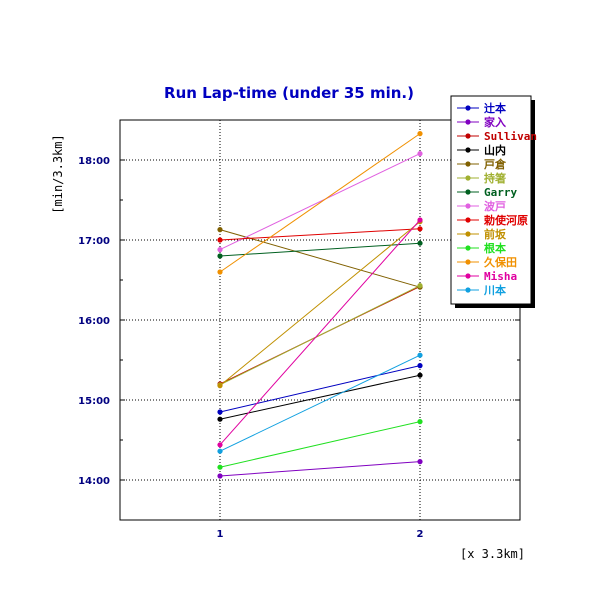 The image size is (600, 600). What do you see at coordinates (94, 241) in the screenshot?
I see `y-tick-label: 17:00` at bounding box center [94, 241].